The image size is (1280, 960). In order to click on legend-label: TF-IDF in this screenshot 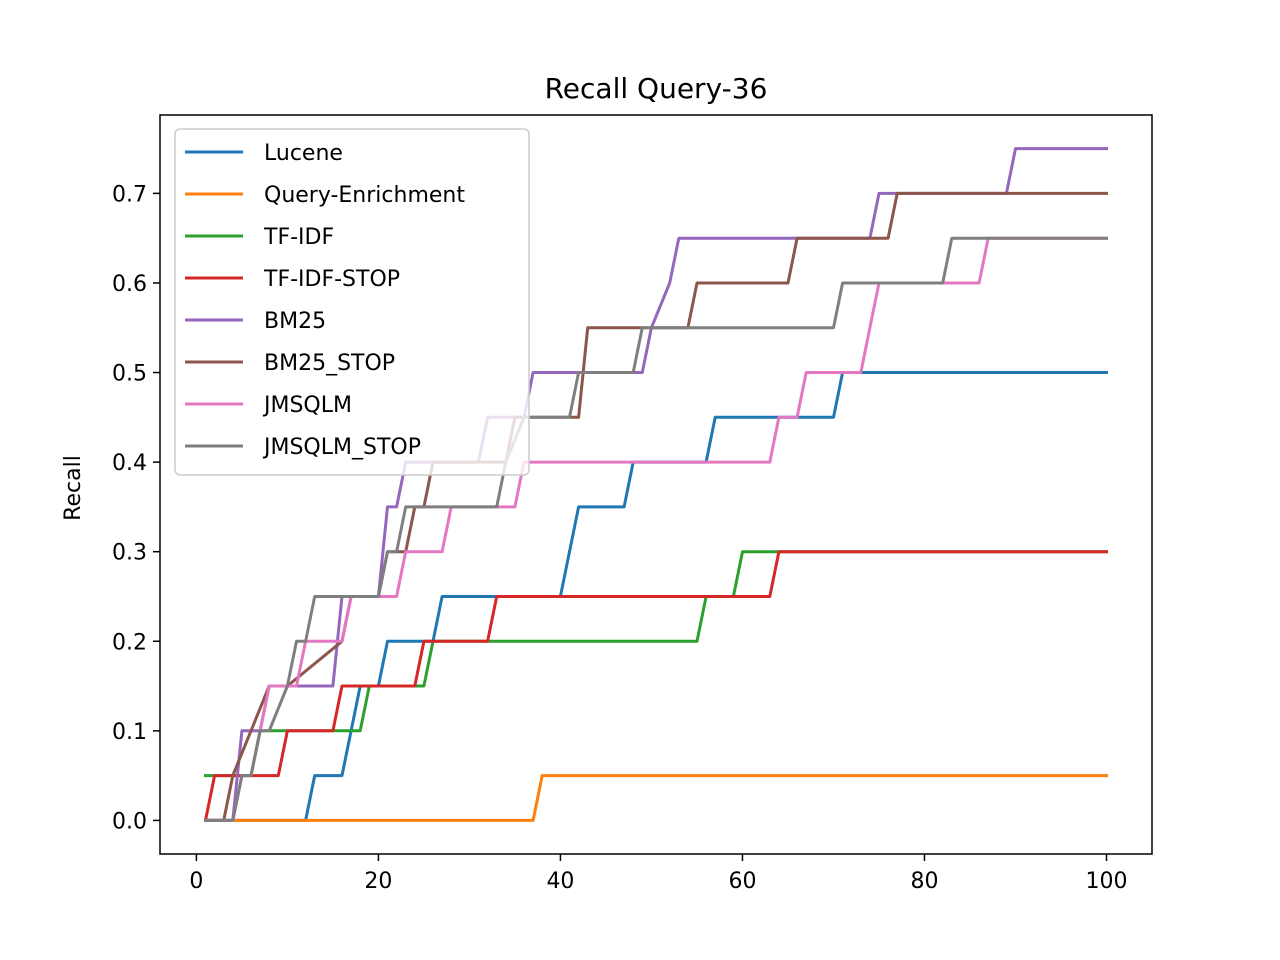, I will do `click(298, 237)`.